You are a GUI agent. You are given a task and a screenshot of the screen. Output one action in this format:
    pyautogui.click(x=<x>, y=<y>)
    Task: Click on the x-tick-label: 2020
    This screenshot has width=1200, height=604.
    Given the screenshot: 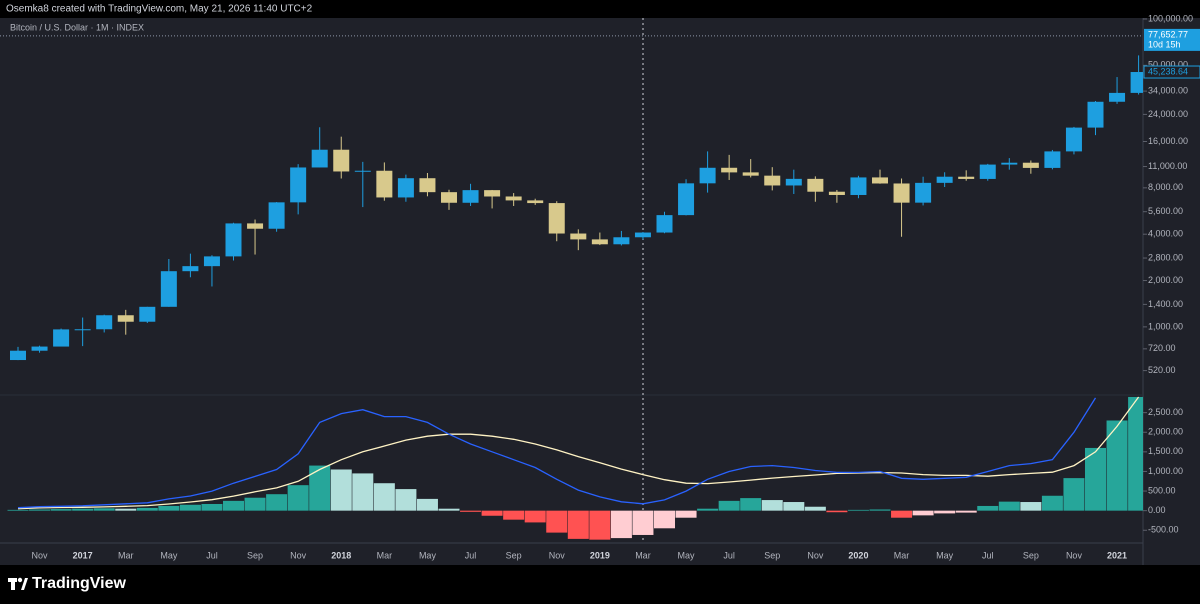 What is the action you would take?
    pyautogui.click(x=858, y=555)
    